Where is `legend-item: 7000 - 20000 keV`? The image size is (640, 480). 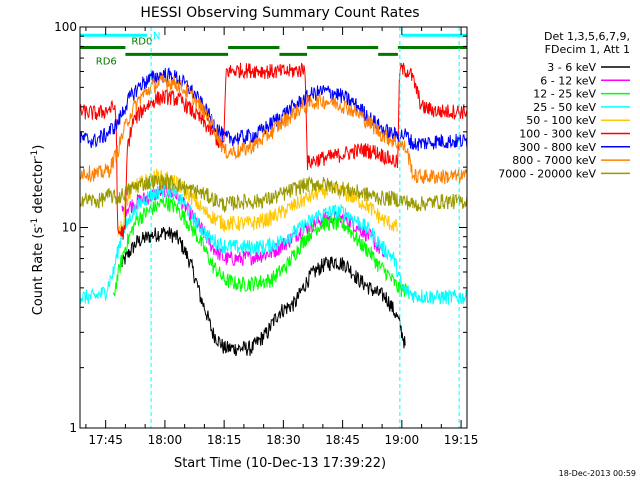
legend-item: 7000 - 20000 keV is located at coordinates (564, 173).